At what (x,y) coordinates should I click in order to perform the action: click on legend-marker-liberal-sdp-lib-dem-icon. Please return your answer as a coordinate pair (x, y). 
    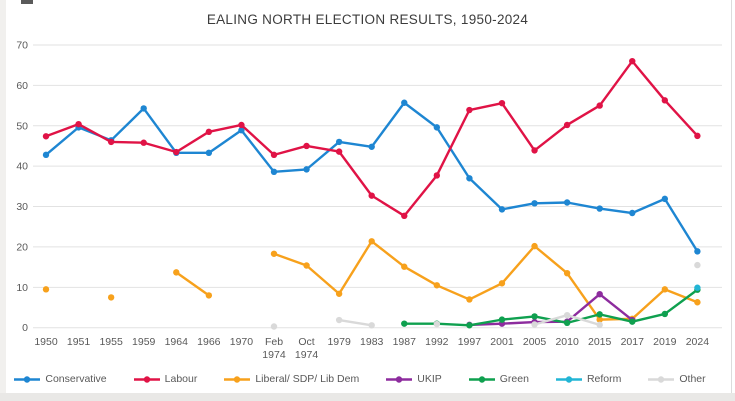
    Looking at the image, I should click on (237, 379).